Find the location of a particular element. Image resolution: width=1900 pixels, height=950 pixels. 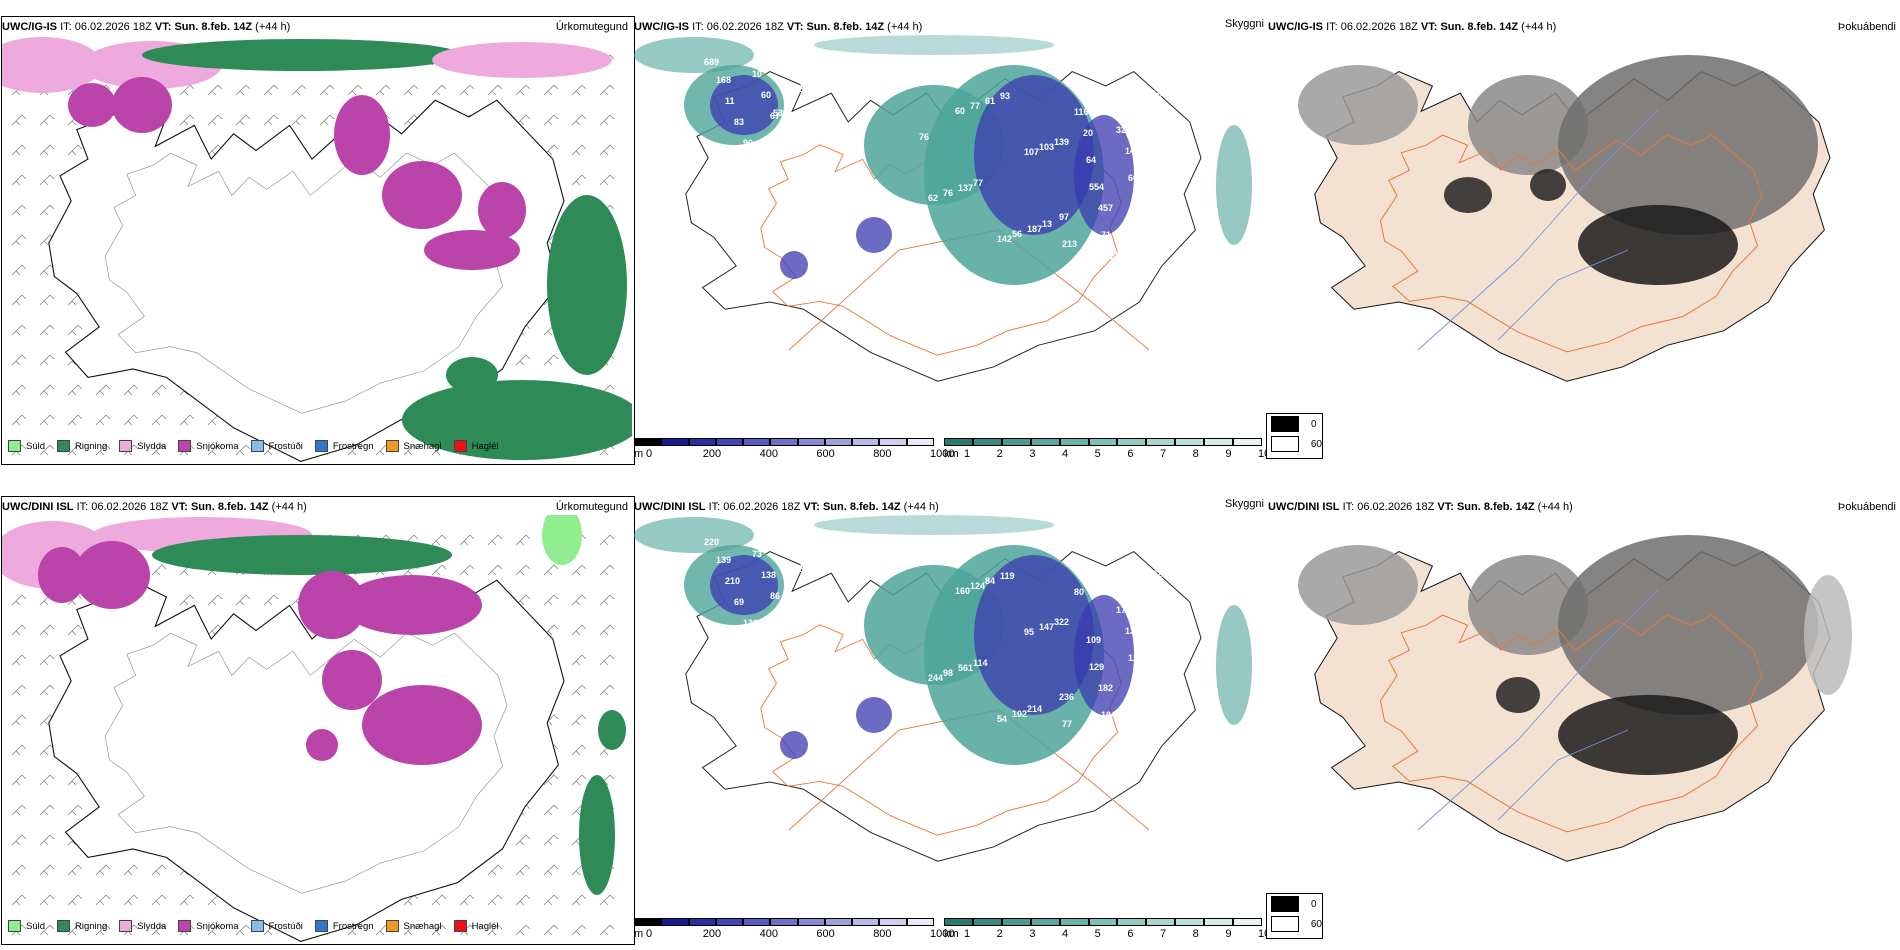

fog-legend-label: 60 is located at coordinates (1316, 444).